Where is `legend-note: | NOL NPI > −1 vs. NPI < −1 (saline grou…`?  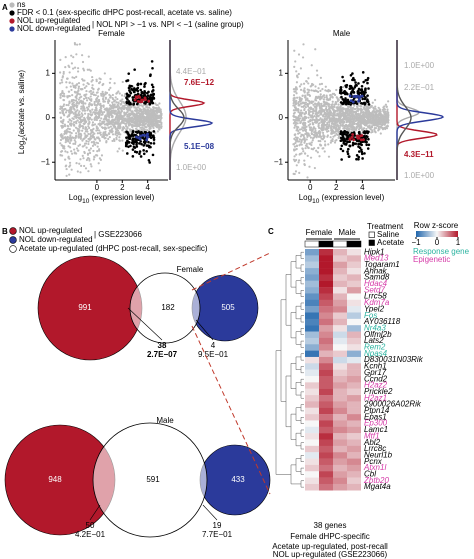 legend-note: | NOL NPI > −1 vs. NPI < −1 (saline grou… is located at coordinates (168, 24).